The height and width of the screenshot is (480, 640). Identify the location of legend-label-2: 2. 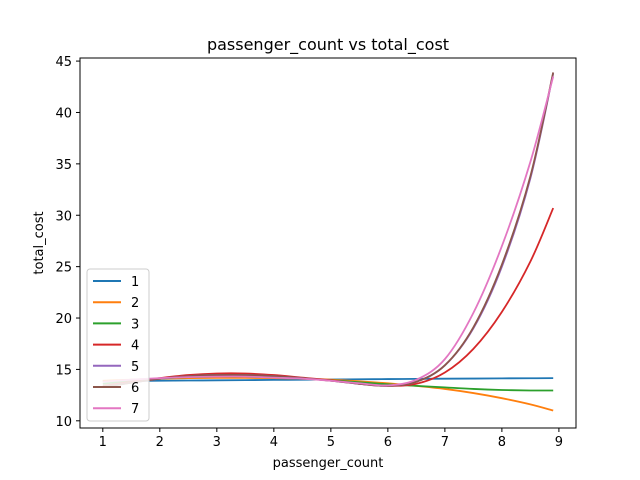
(135, 303).